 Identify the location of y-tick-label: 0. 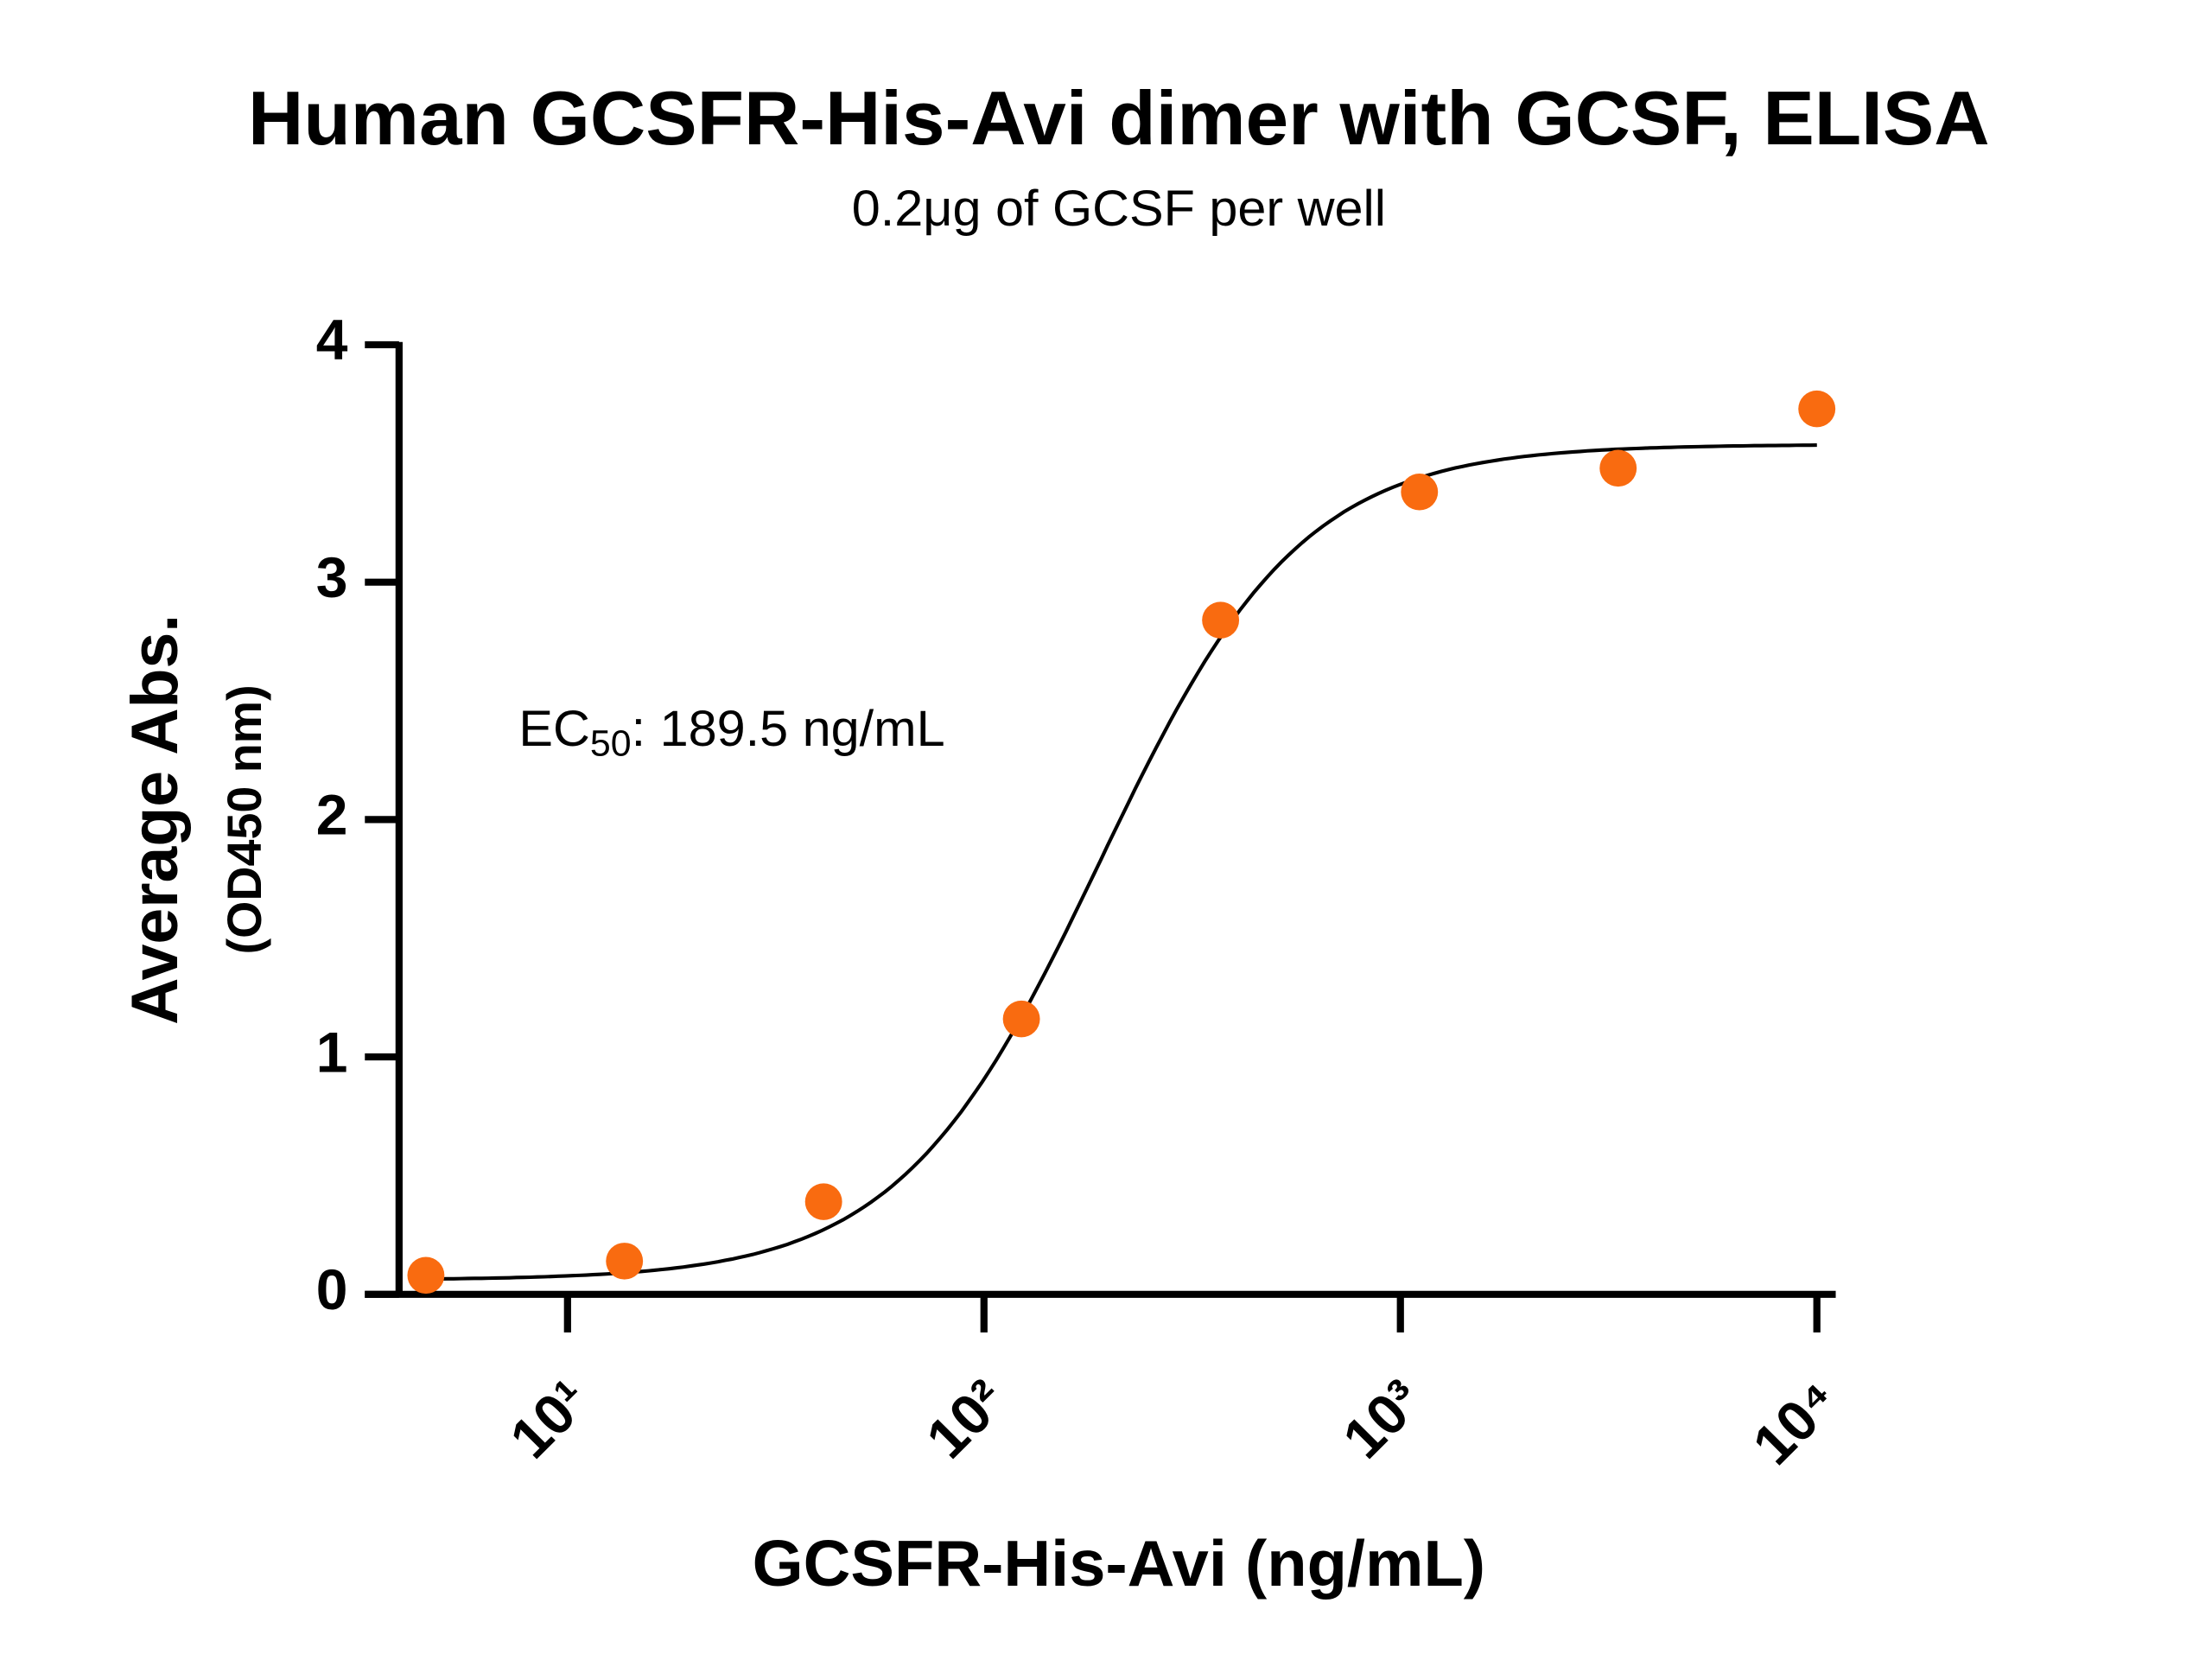
(332, 1289).